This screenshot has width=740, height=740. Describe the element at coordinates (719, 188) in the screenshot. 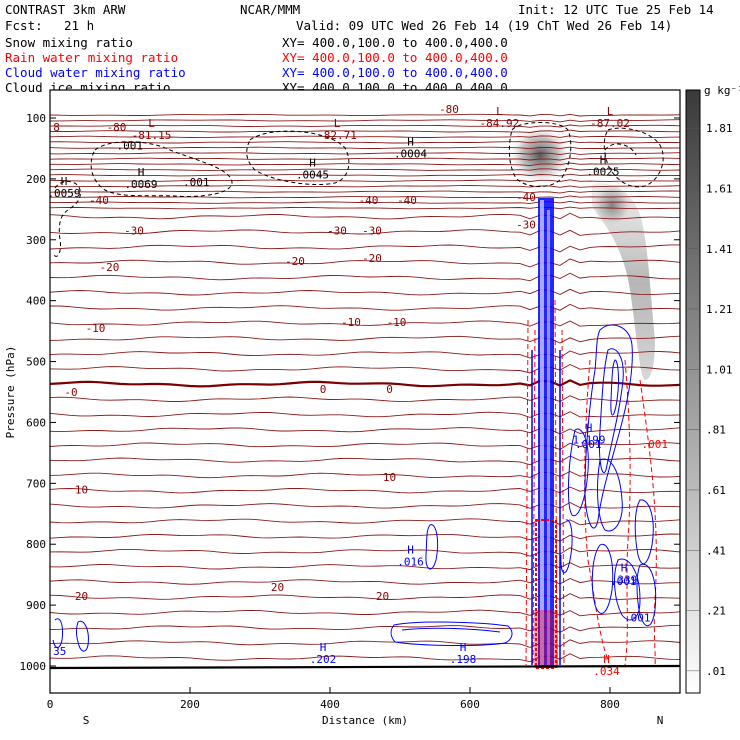

I see `colorbar-tick-label: 1.61` at that location.